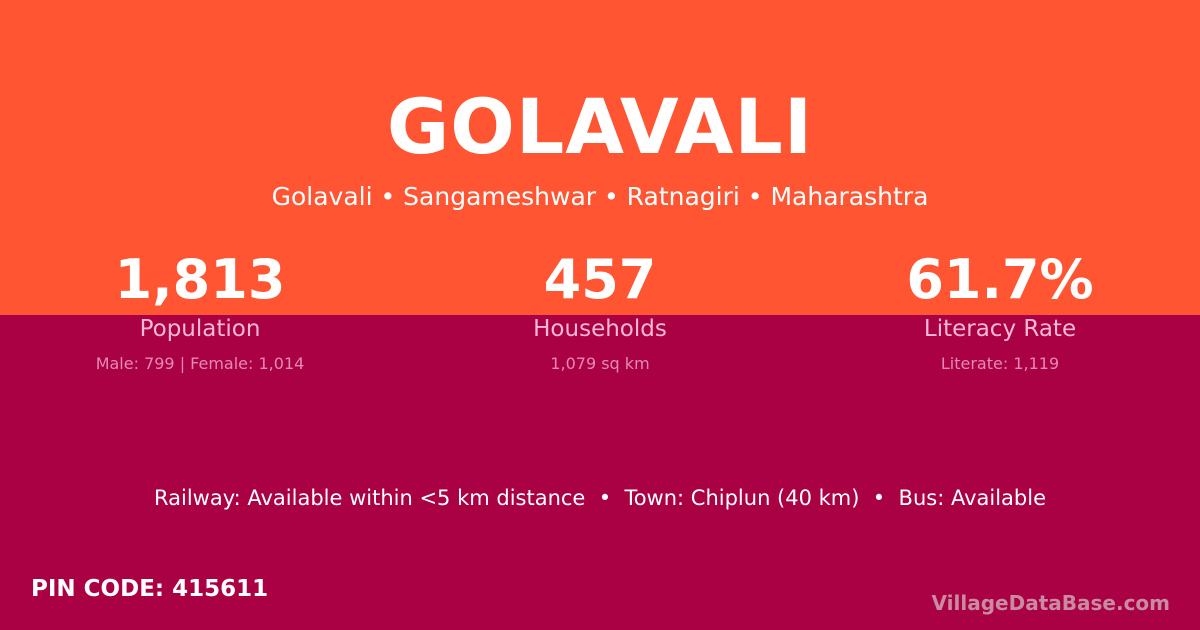 This screenshot has width=1200, height=630. What do you see at coordinates (600, 329) in the screenshot?
I see `stat-label: Households` at bounding box center [600, 329].